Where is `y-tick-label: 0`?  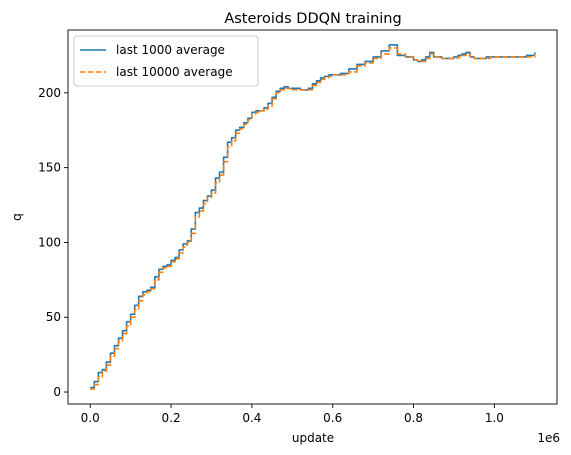 y-tick-label: 0 is located at coordinates (57, 392).